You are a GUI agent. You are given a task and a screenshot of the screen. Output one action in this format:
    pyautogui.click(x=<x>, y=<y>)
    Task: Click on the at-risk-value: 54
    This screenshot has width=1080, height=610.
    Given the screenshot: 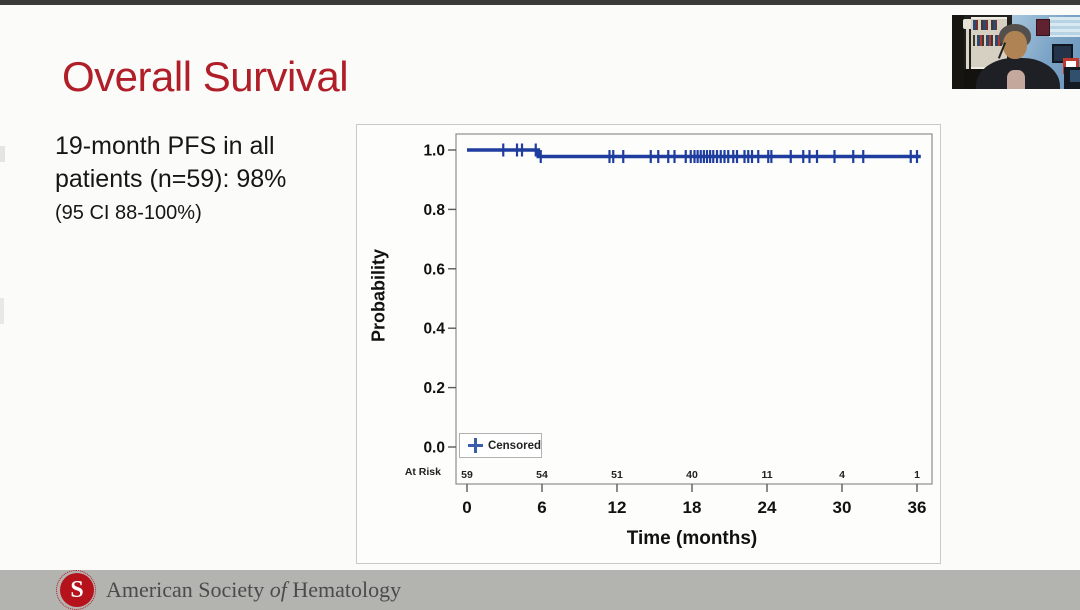 What is the action you would take?
    pyautogui.click(x=542, y=475)
    